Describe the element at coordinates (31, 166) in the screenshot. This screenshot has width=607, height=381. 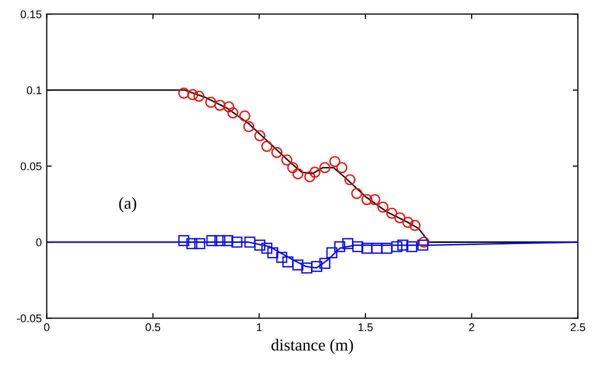
I see `y-tick-label: 0.05` at that location.